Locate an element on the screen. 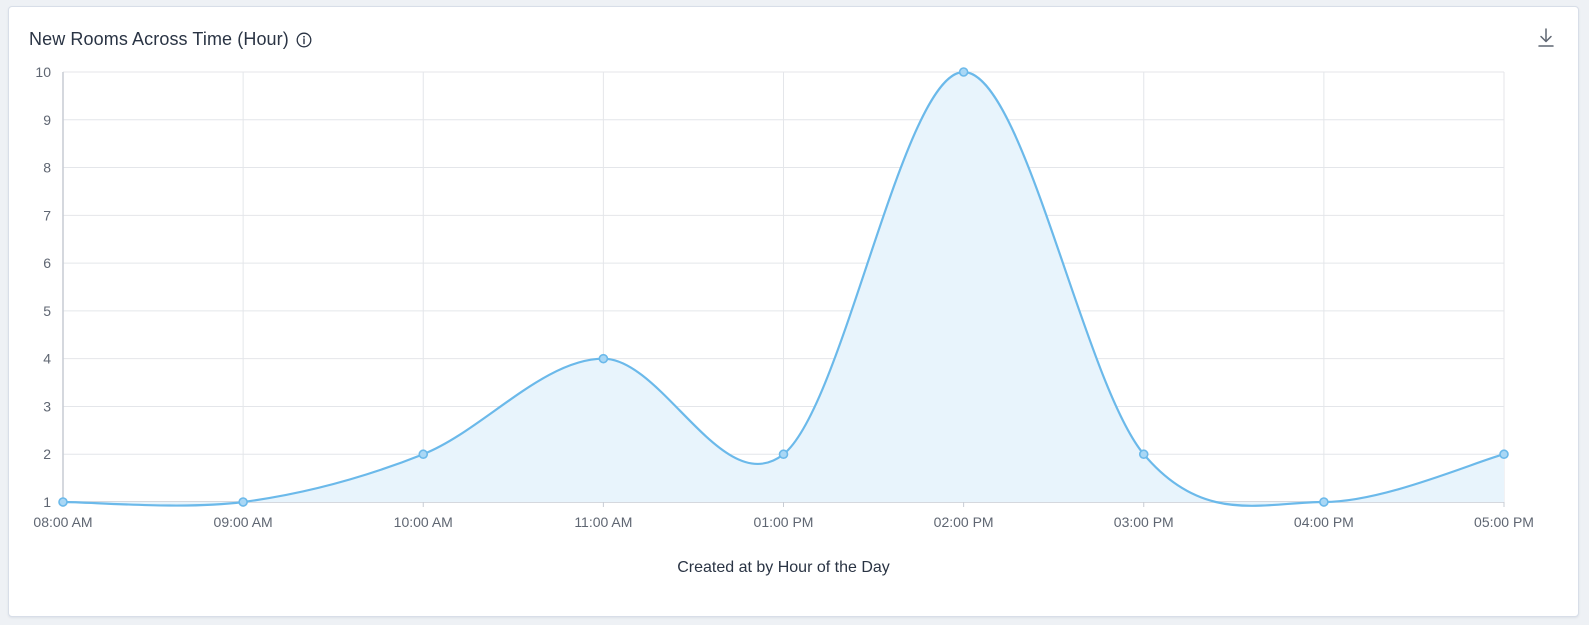  y-tick-label: 1 is located at coordinates (47, 502).